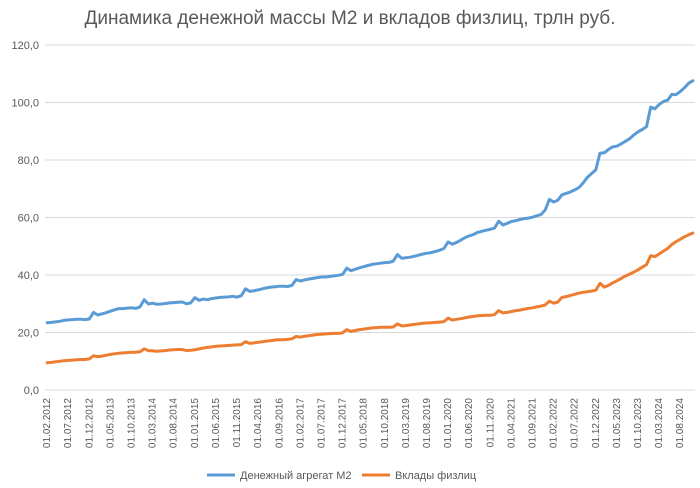 The image size is (700, 488). What do you see at coordinates (296, 476) in the screenshot?
I see `legend-label-1: Денежный агрегат М2` at bounding box center [296, 476].